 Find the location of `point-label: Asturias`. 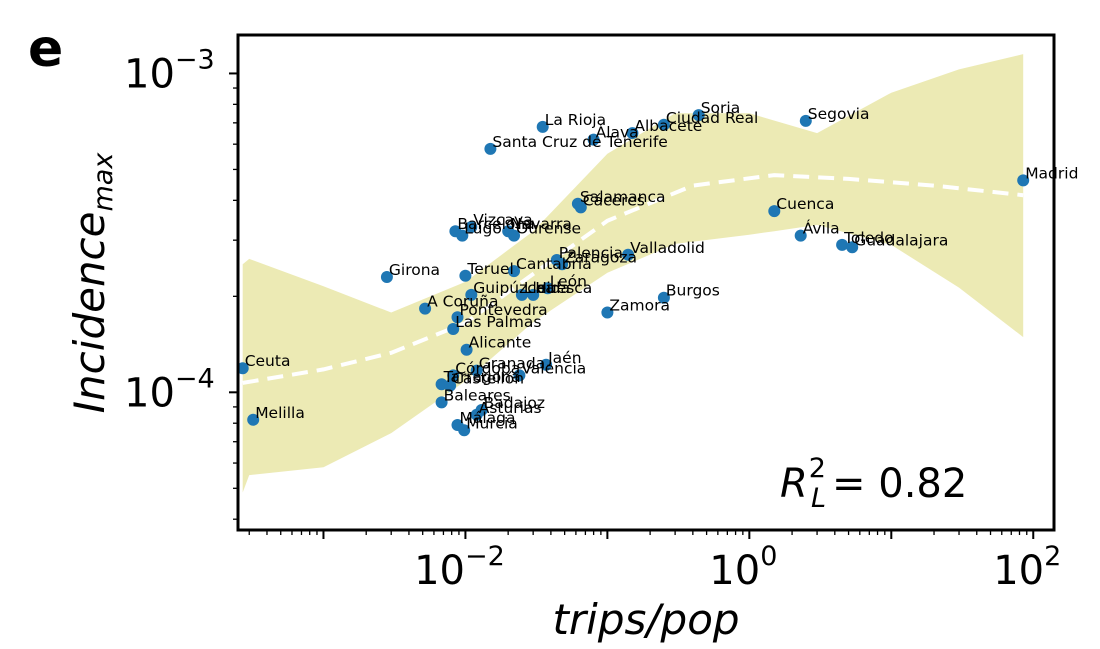

point-label: Asturias is located at coordinates (510, 408).